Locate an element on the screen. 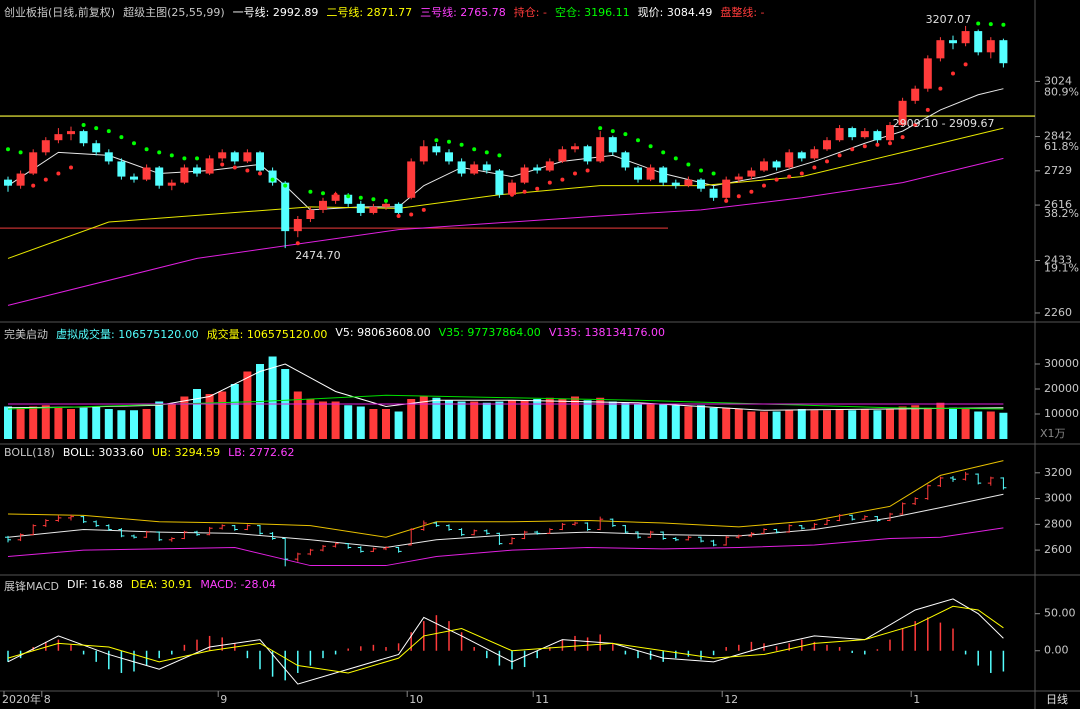  y-tick-label: 30000 is located at coordinates (1061, 363).